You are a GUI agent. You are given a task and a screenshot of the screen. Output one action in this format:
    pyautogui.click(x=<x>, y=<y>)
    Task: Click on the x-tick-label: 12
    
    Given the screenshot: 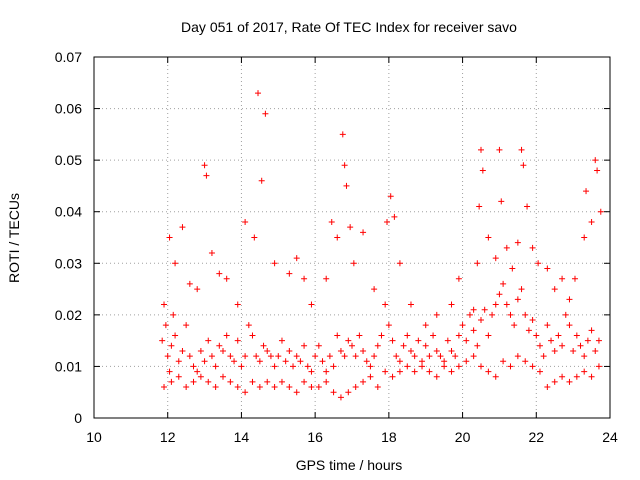 What is the action you would take?
    pyautogui.click(x=168, y=437)
    